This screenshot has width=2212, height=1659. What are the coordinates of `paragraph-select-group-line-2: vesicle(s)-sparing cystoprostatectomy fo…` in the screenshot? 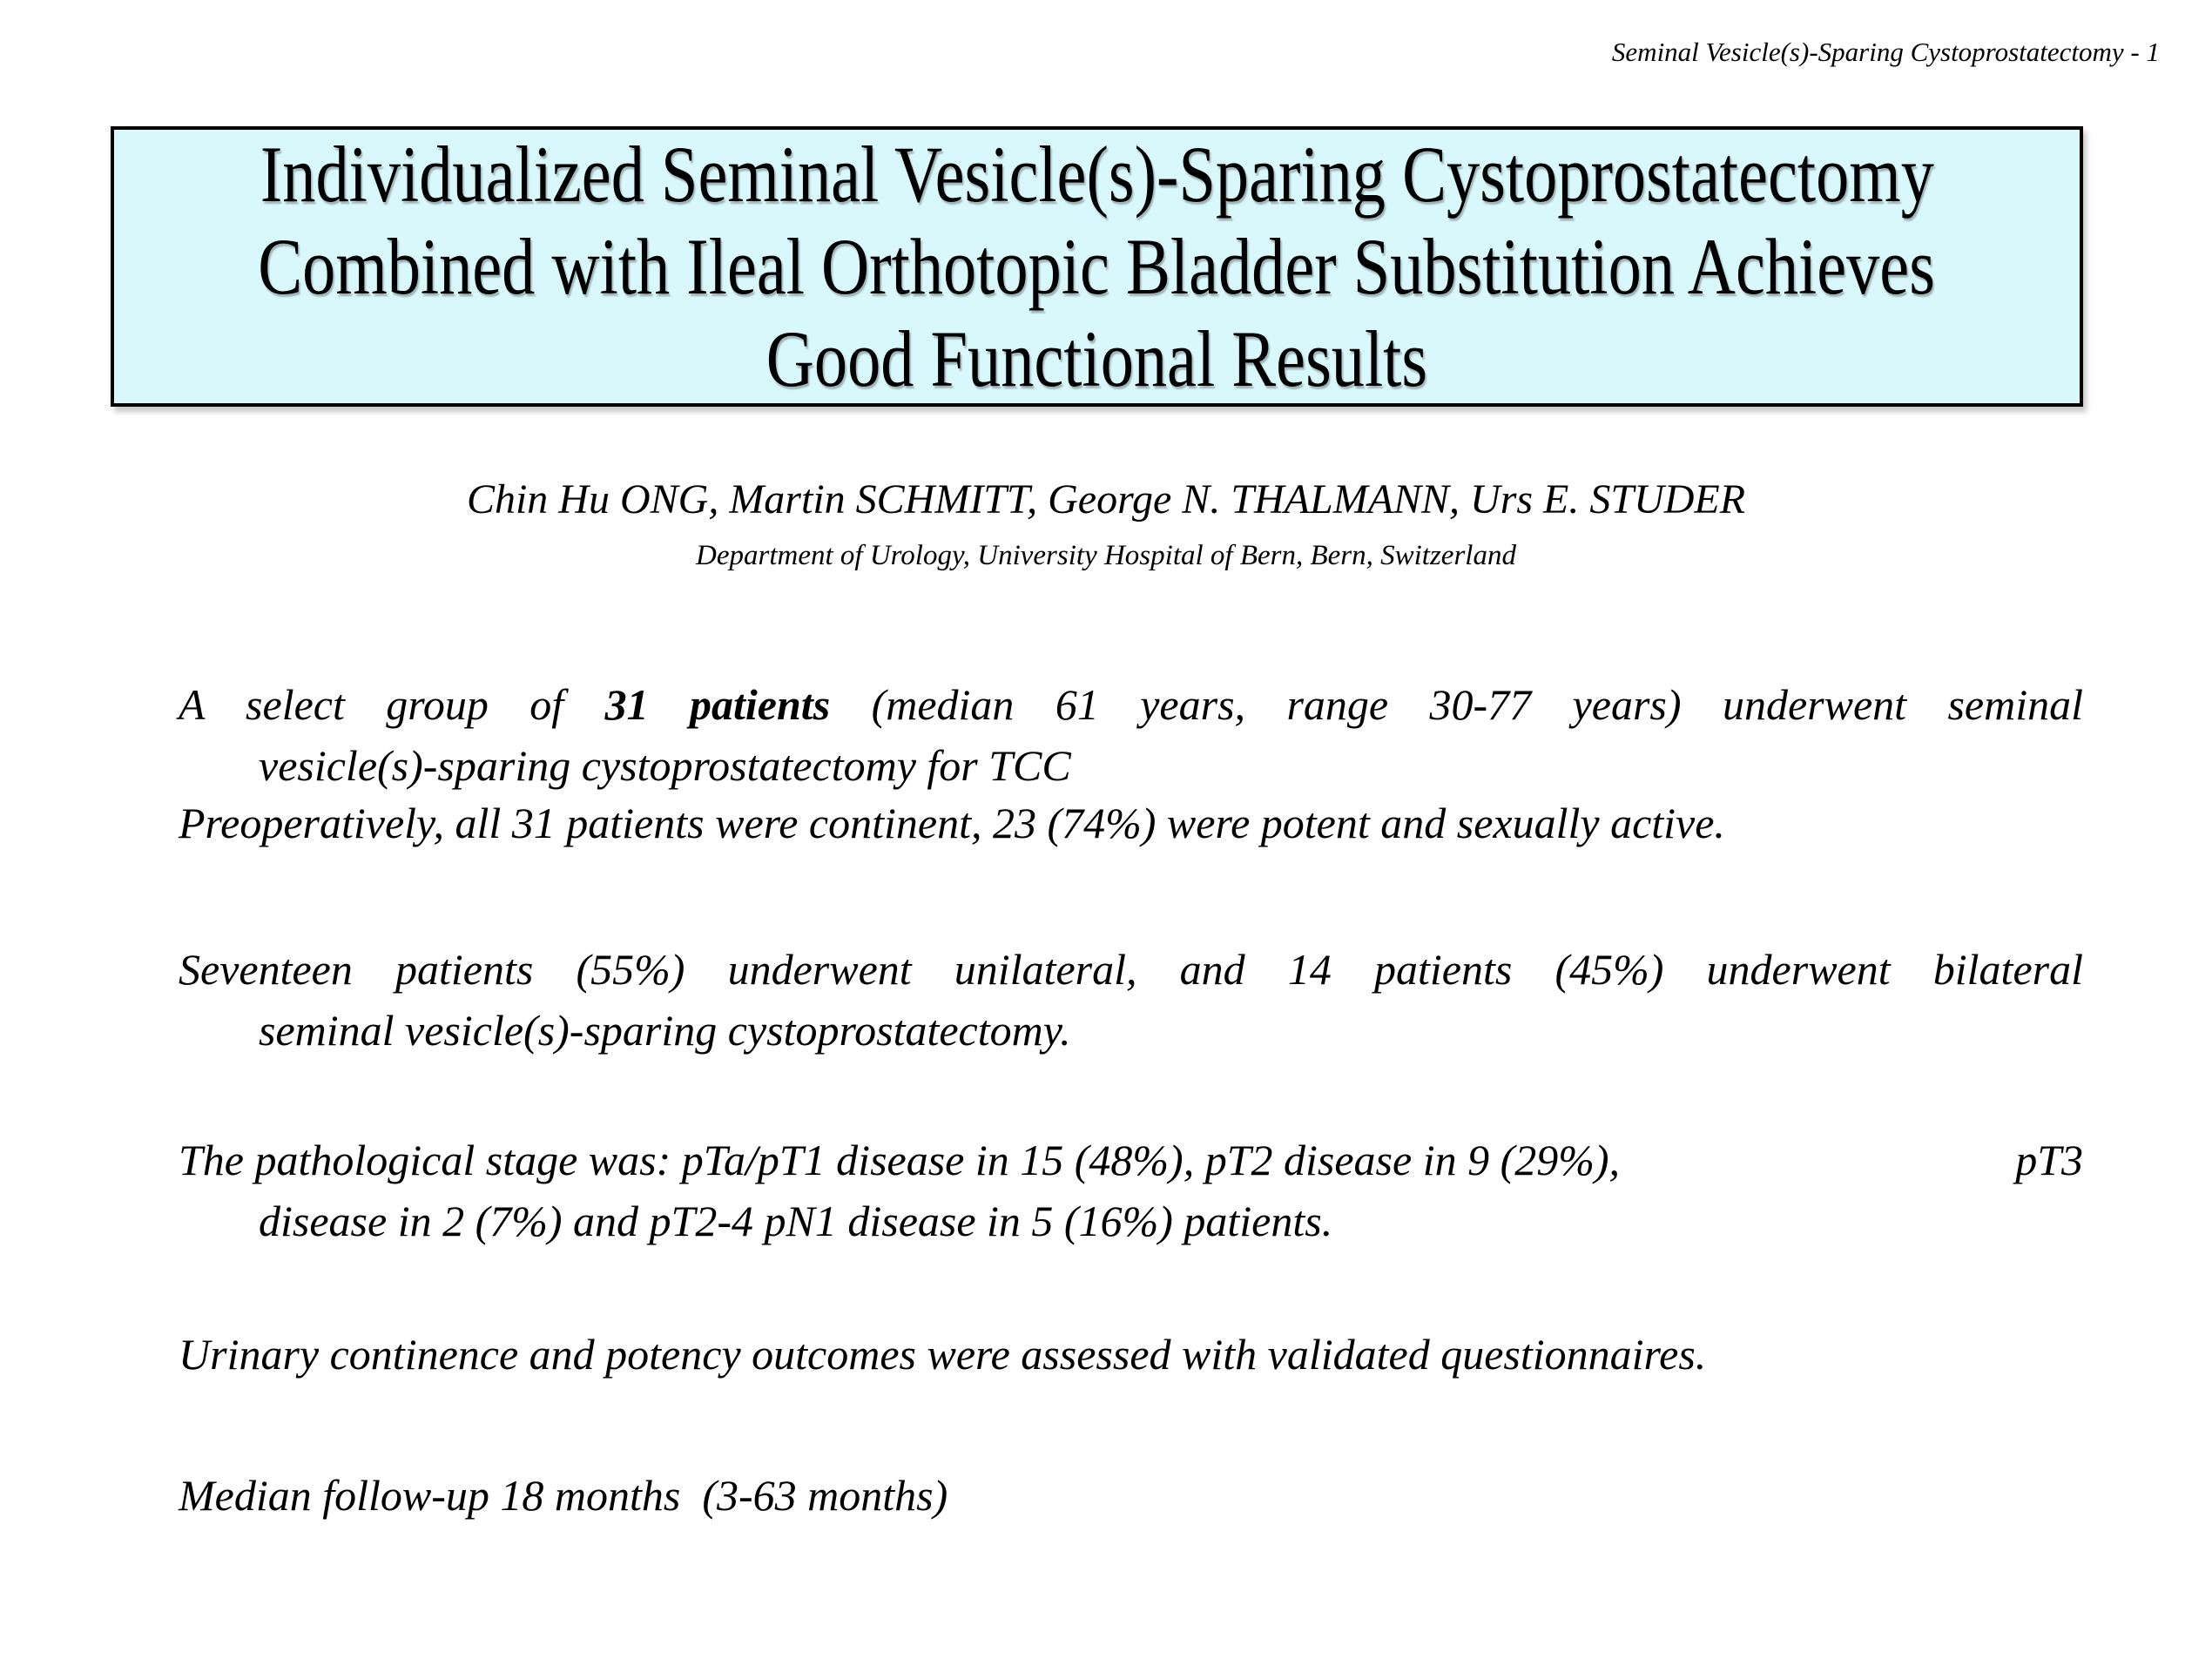 It's located at (665, 766).